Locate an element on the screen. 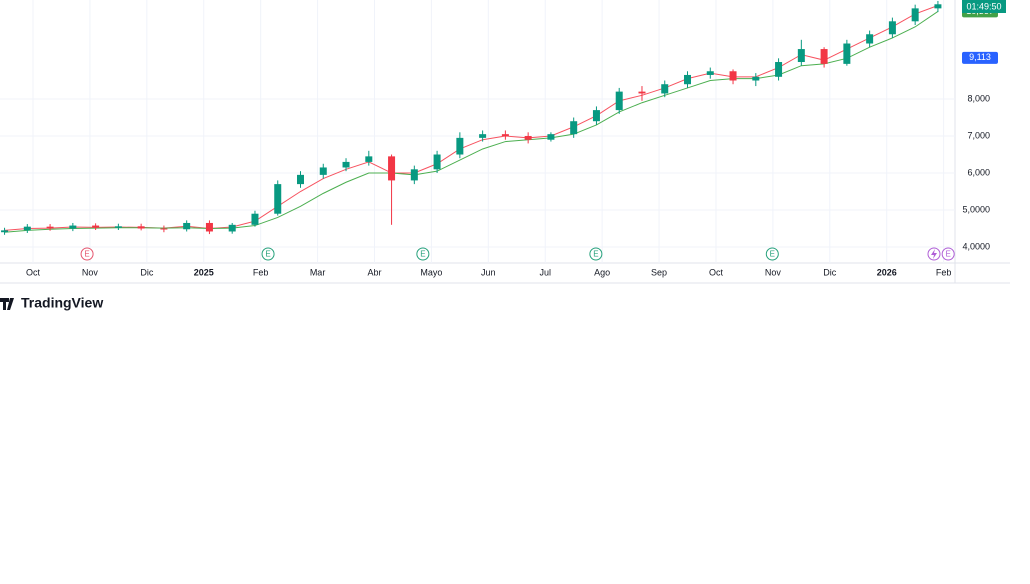 The image size is (1030, 584). x-tick-label: 2025 is located at coordinates (204, 272).